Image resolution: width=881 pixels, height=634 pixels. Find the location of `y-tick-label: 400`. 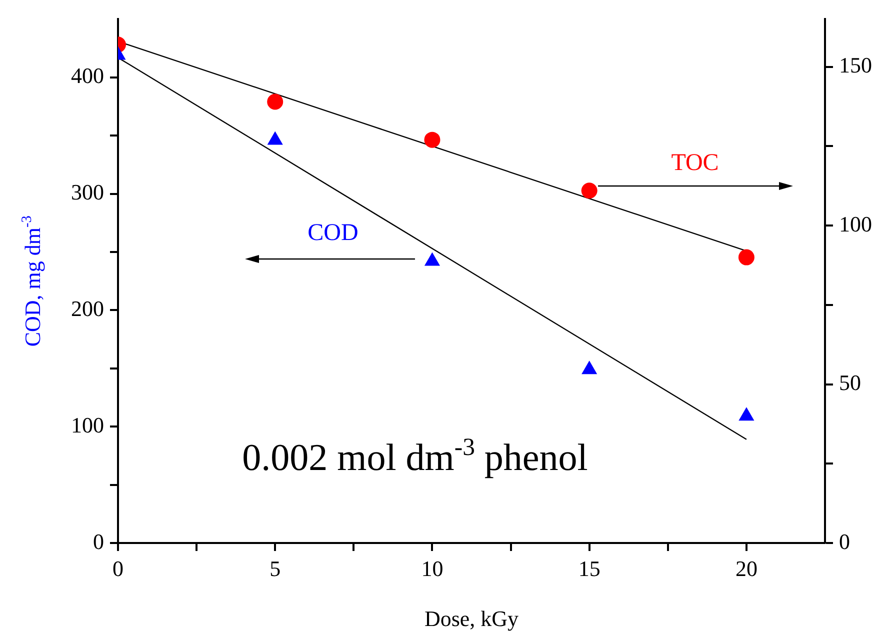

y-tick-label: 400 is located at coordinates (87, 75).